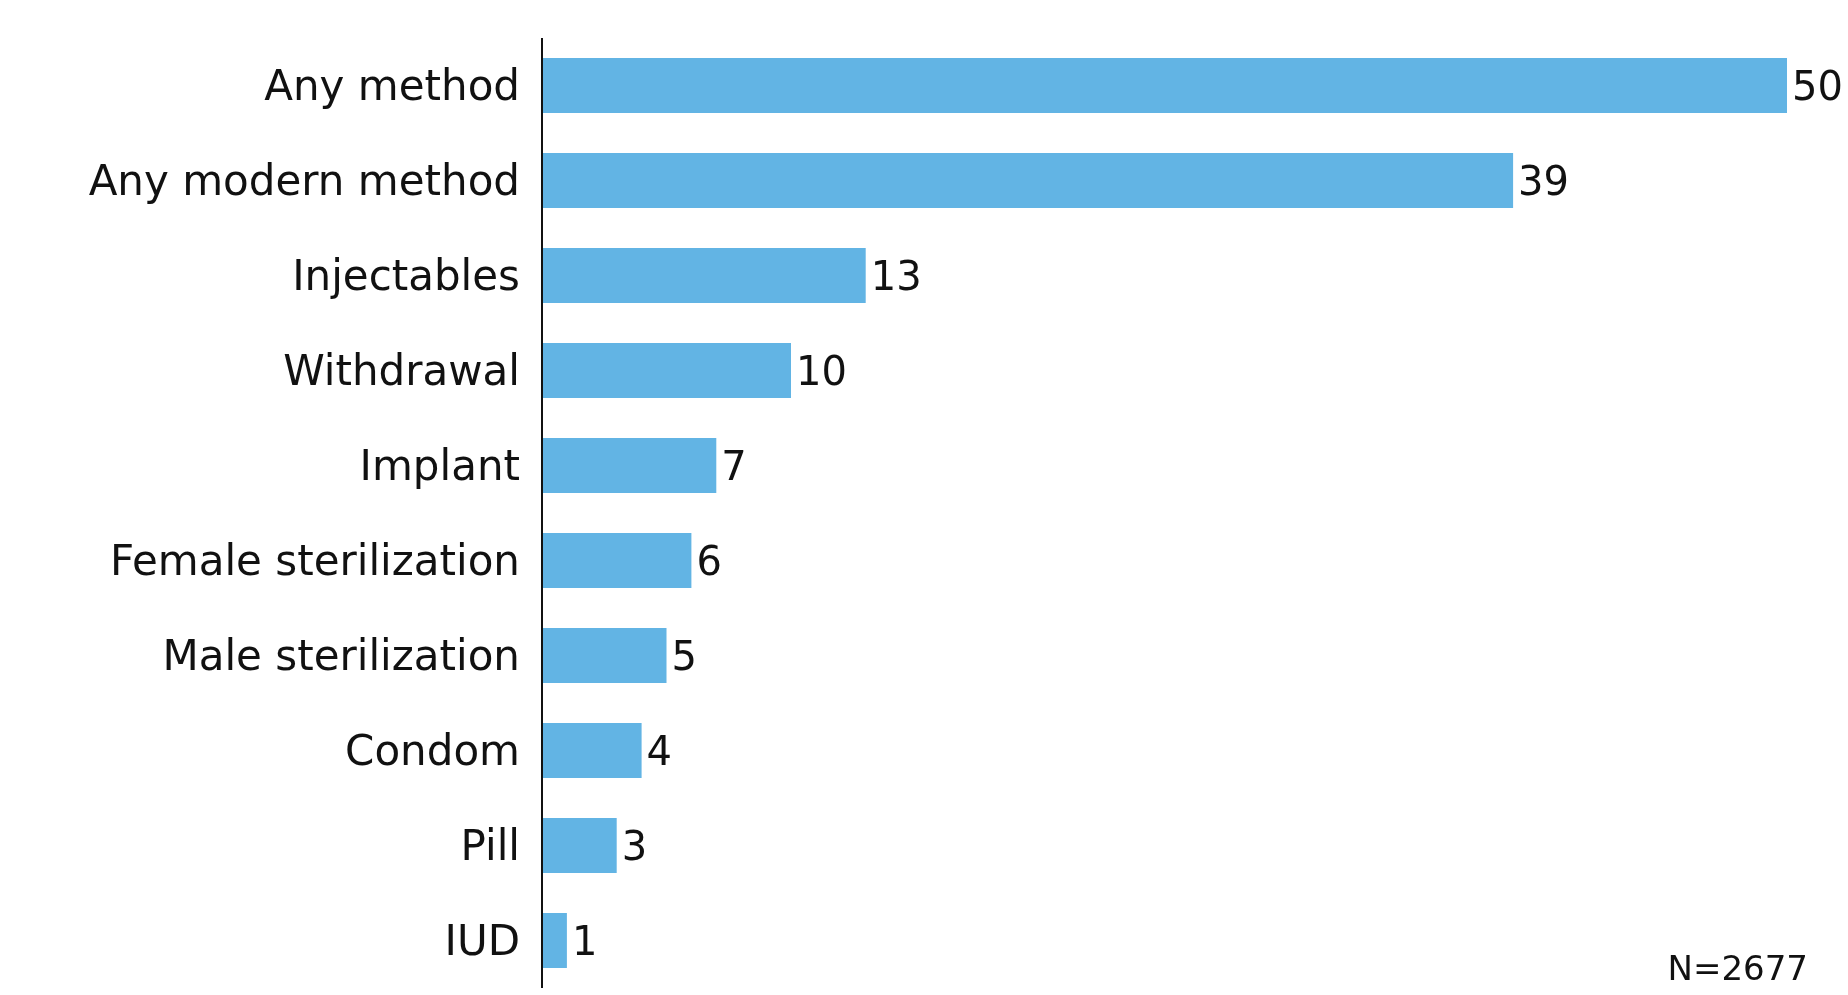 This screenshot has width=1848, height=995. I want to click on data-label: 7, so click(734, 465).